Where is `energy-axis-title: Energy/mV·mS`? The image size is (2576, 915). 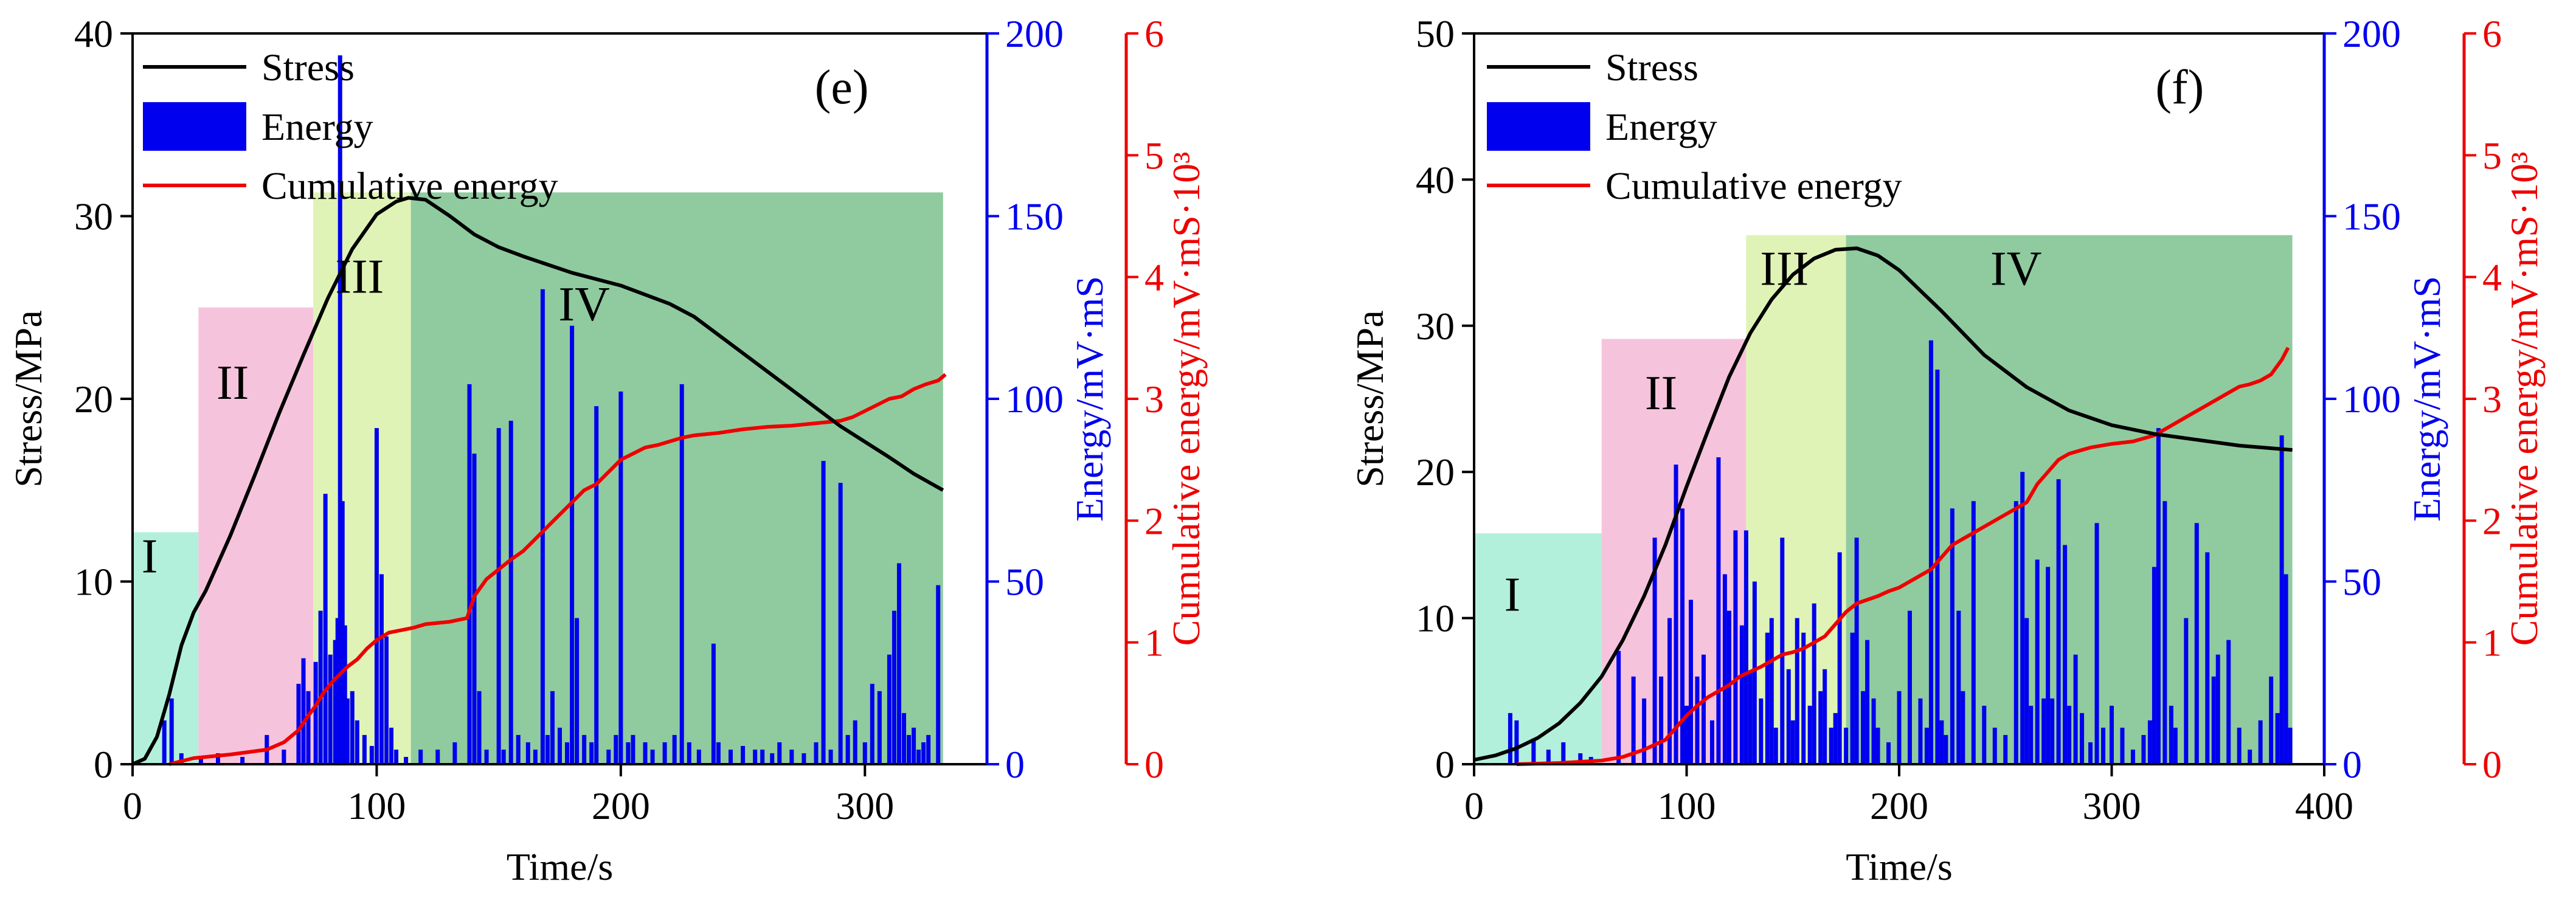 energy-axis-title: Energy/mV·mS is located at coordinates (2426, 399).